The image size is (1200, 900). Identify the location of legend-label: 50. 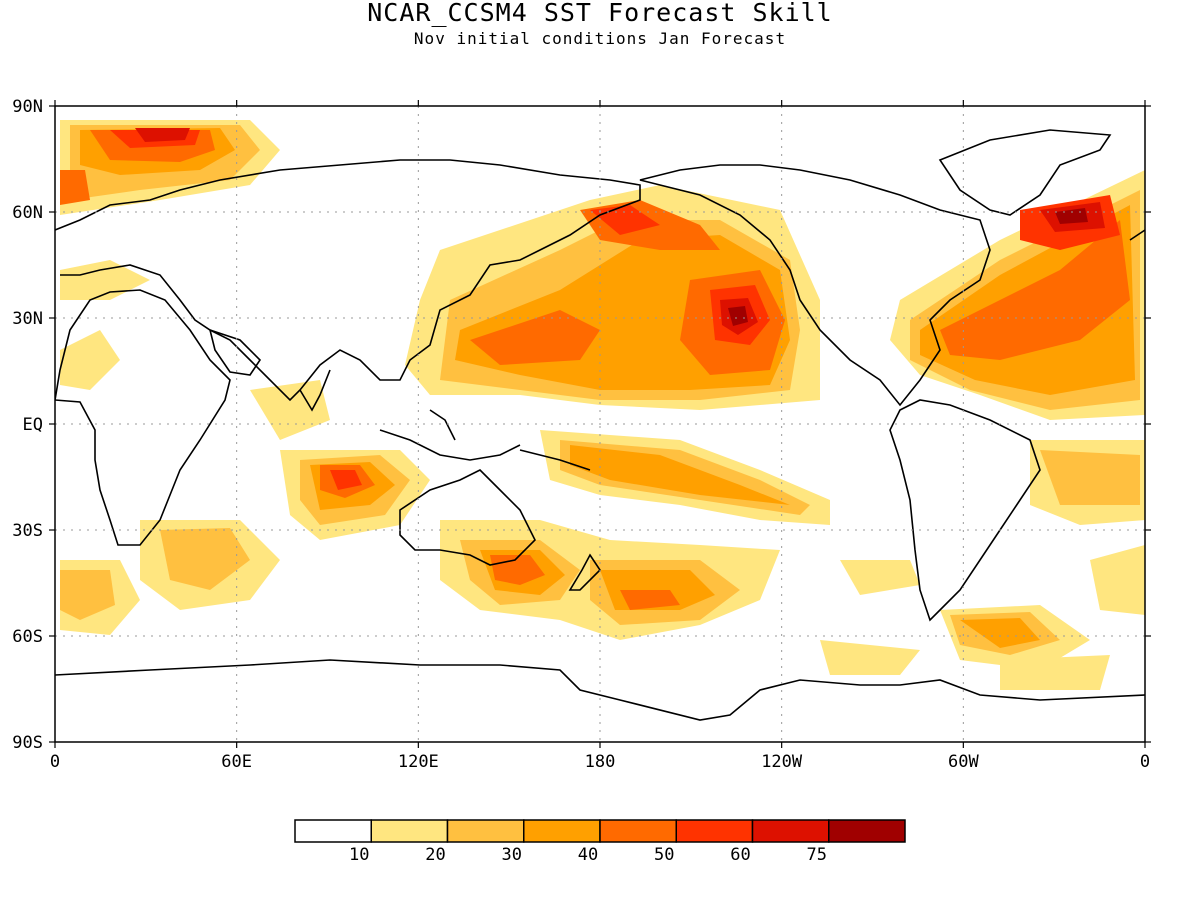
(664, 855).